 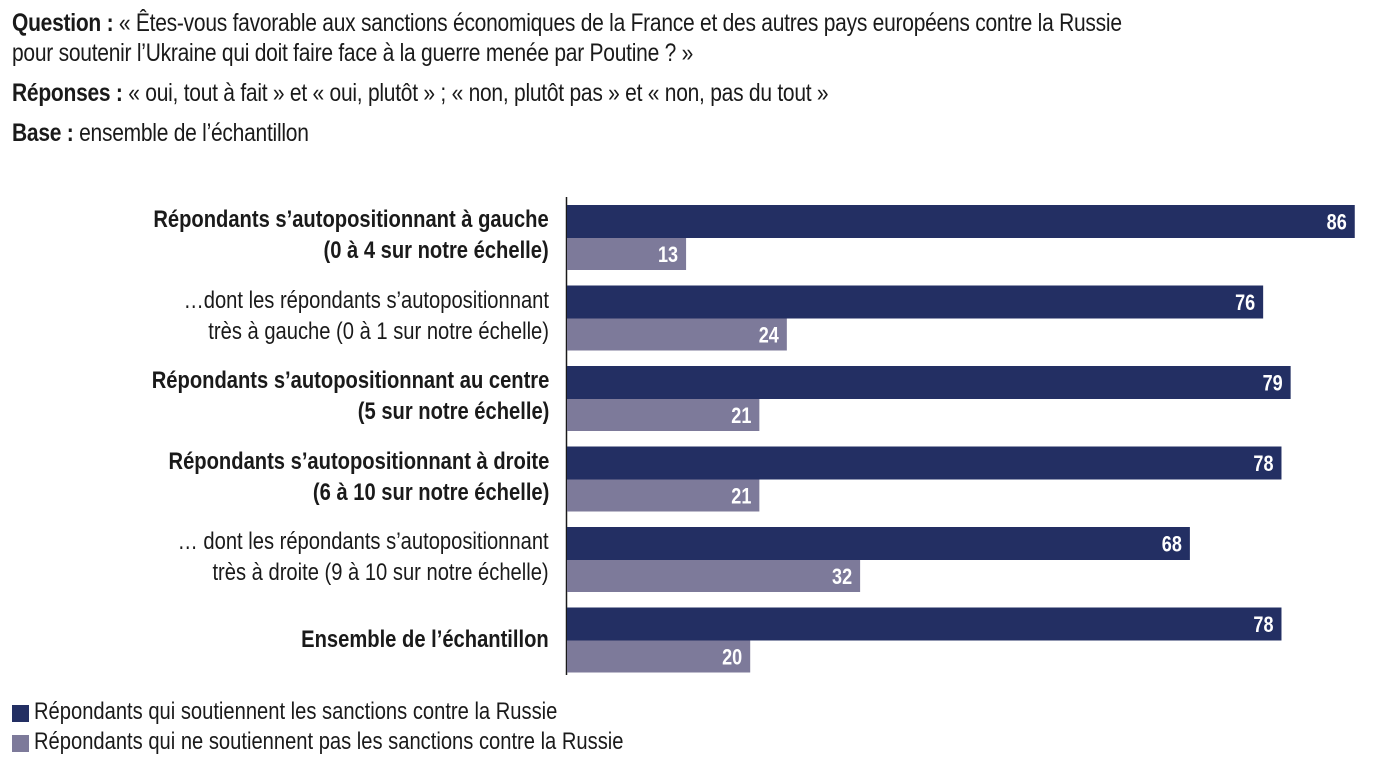 I want to click on category-label: Ensemble de l’échantillon, so click(x=425, y=639).